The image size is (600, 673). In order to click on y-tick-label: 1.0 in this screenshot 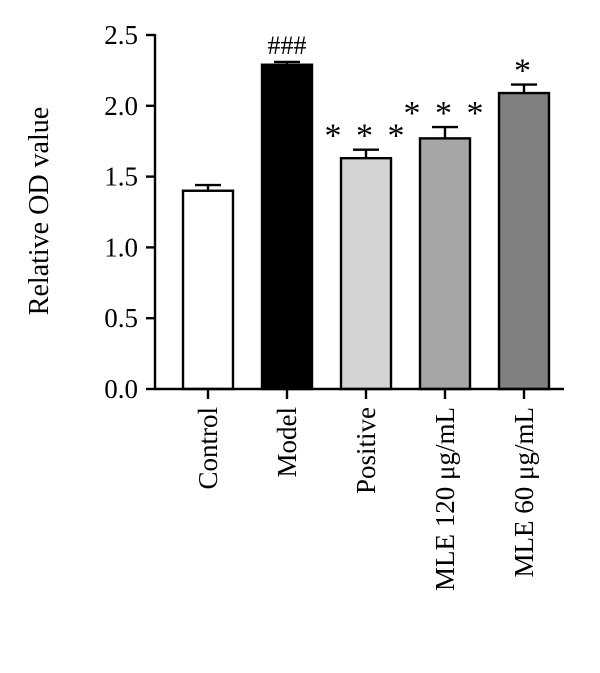, I will do `click(121, 247)`.